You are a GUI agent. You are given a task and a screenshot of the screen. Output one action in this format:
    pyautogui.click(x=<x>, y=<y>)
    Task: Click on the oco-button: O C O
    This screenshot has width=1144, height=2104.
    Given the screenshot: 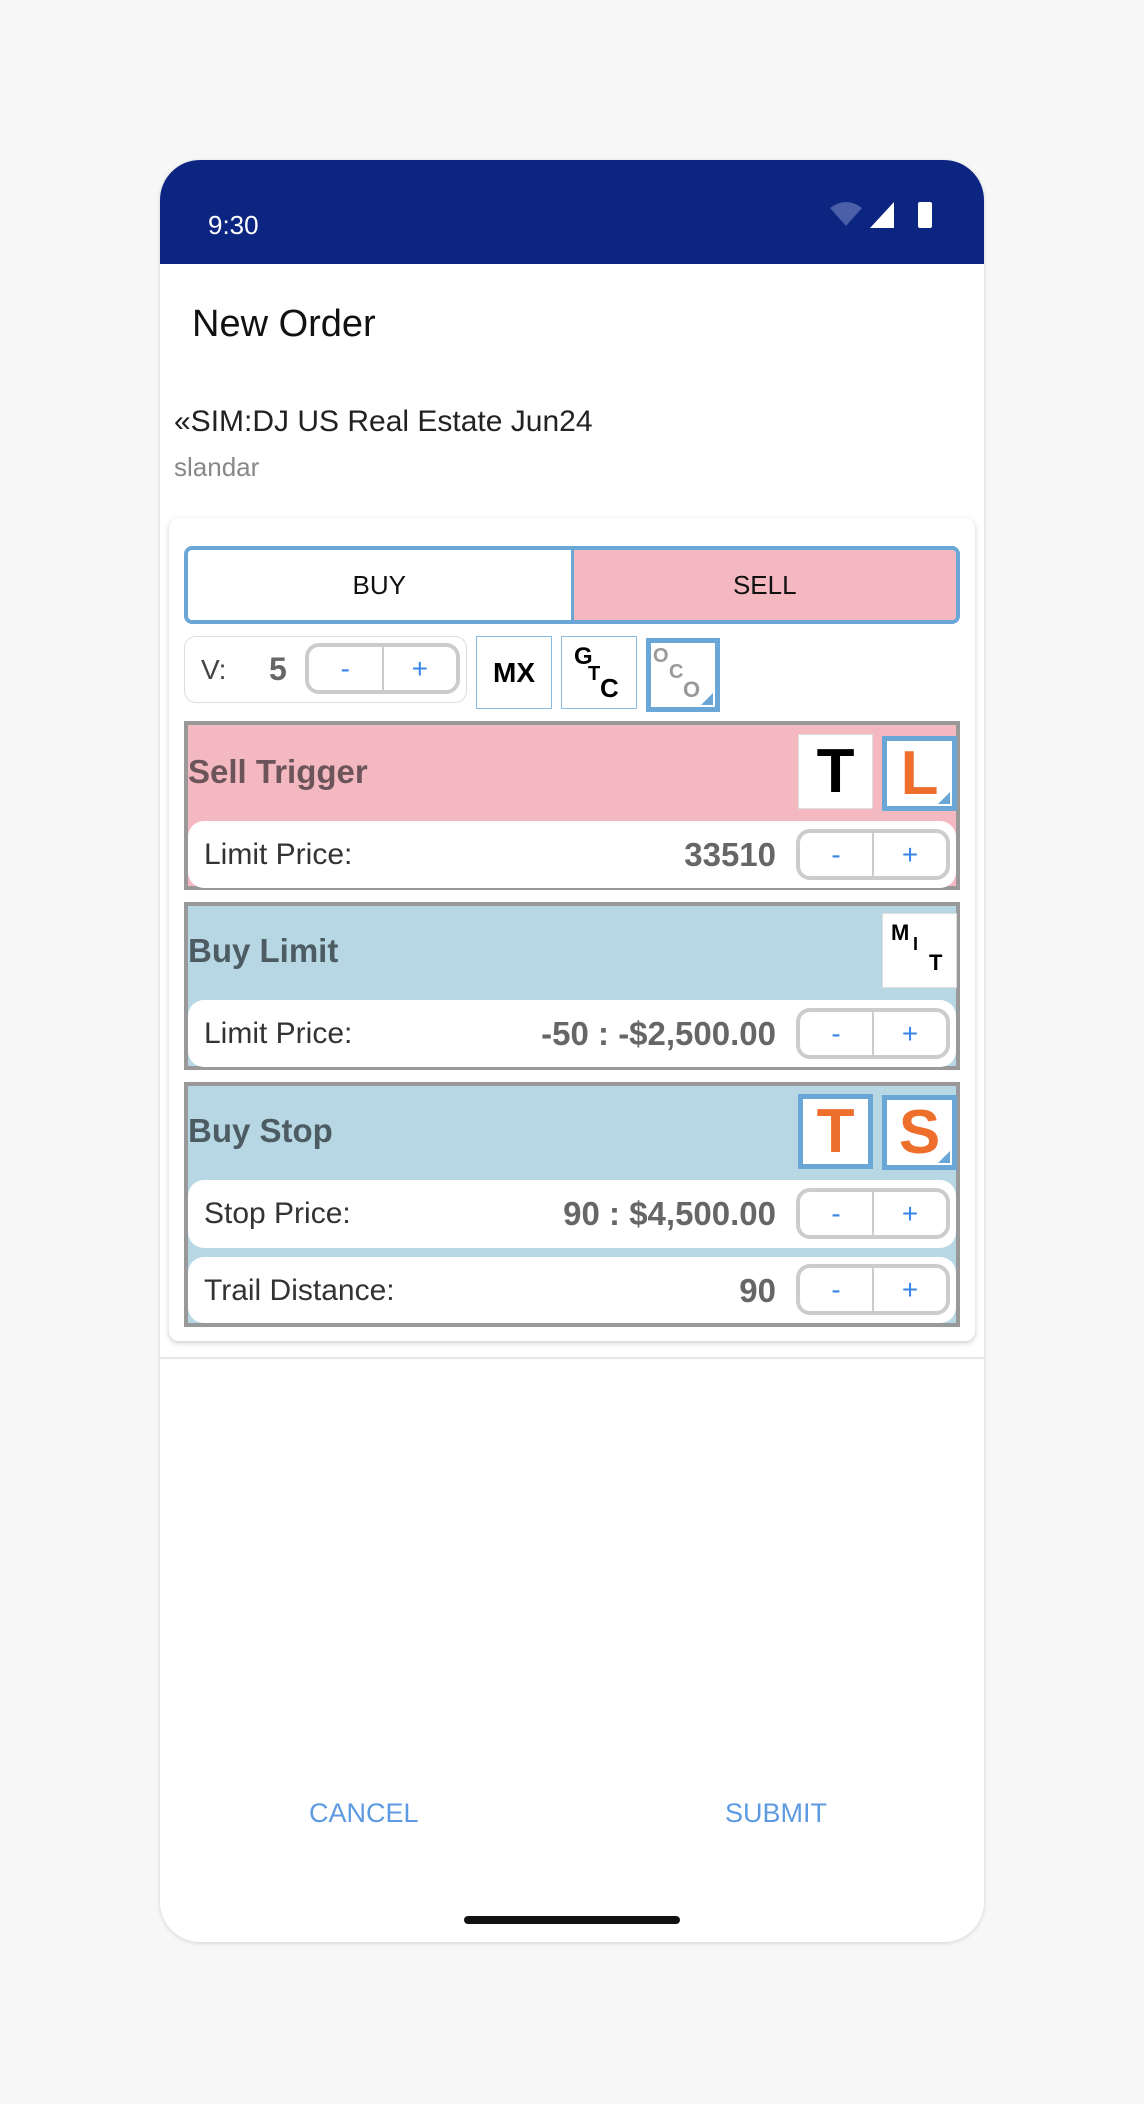 What is the action you would take?
    pyautogui.click(x=683, y=675)
    